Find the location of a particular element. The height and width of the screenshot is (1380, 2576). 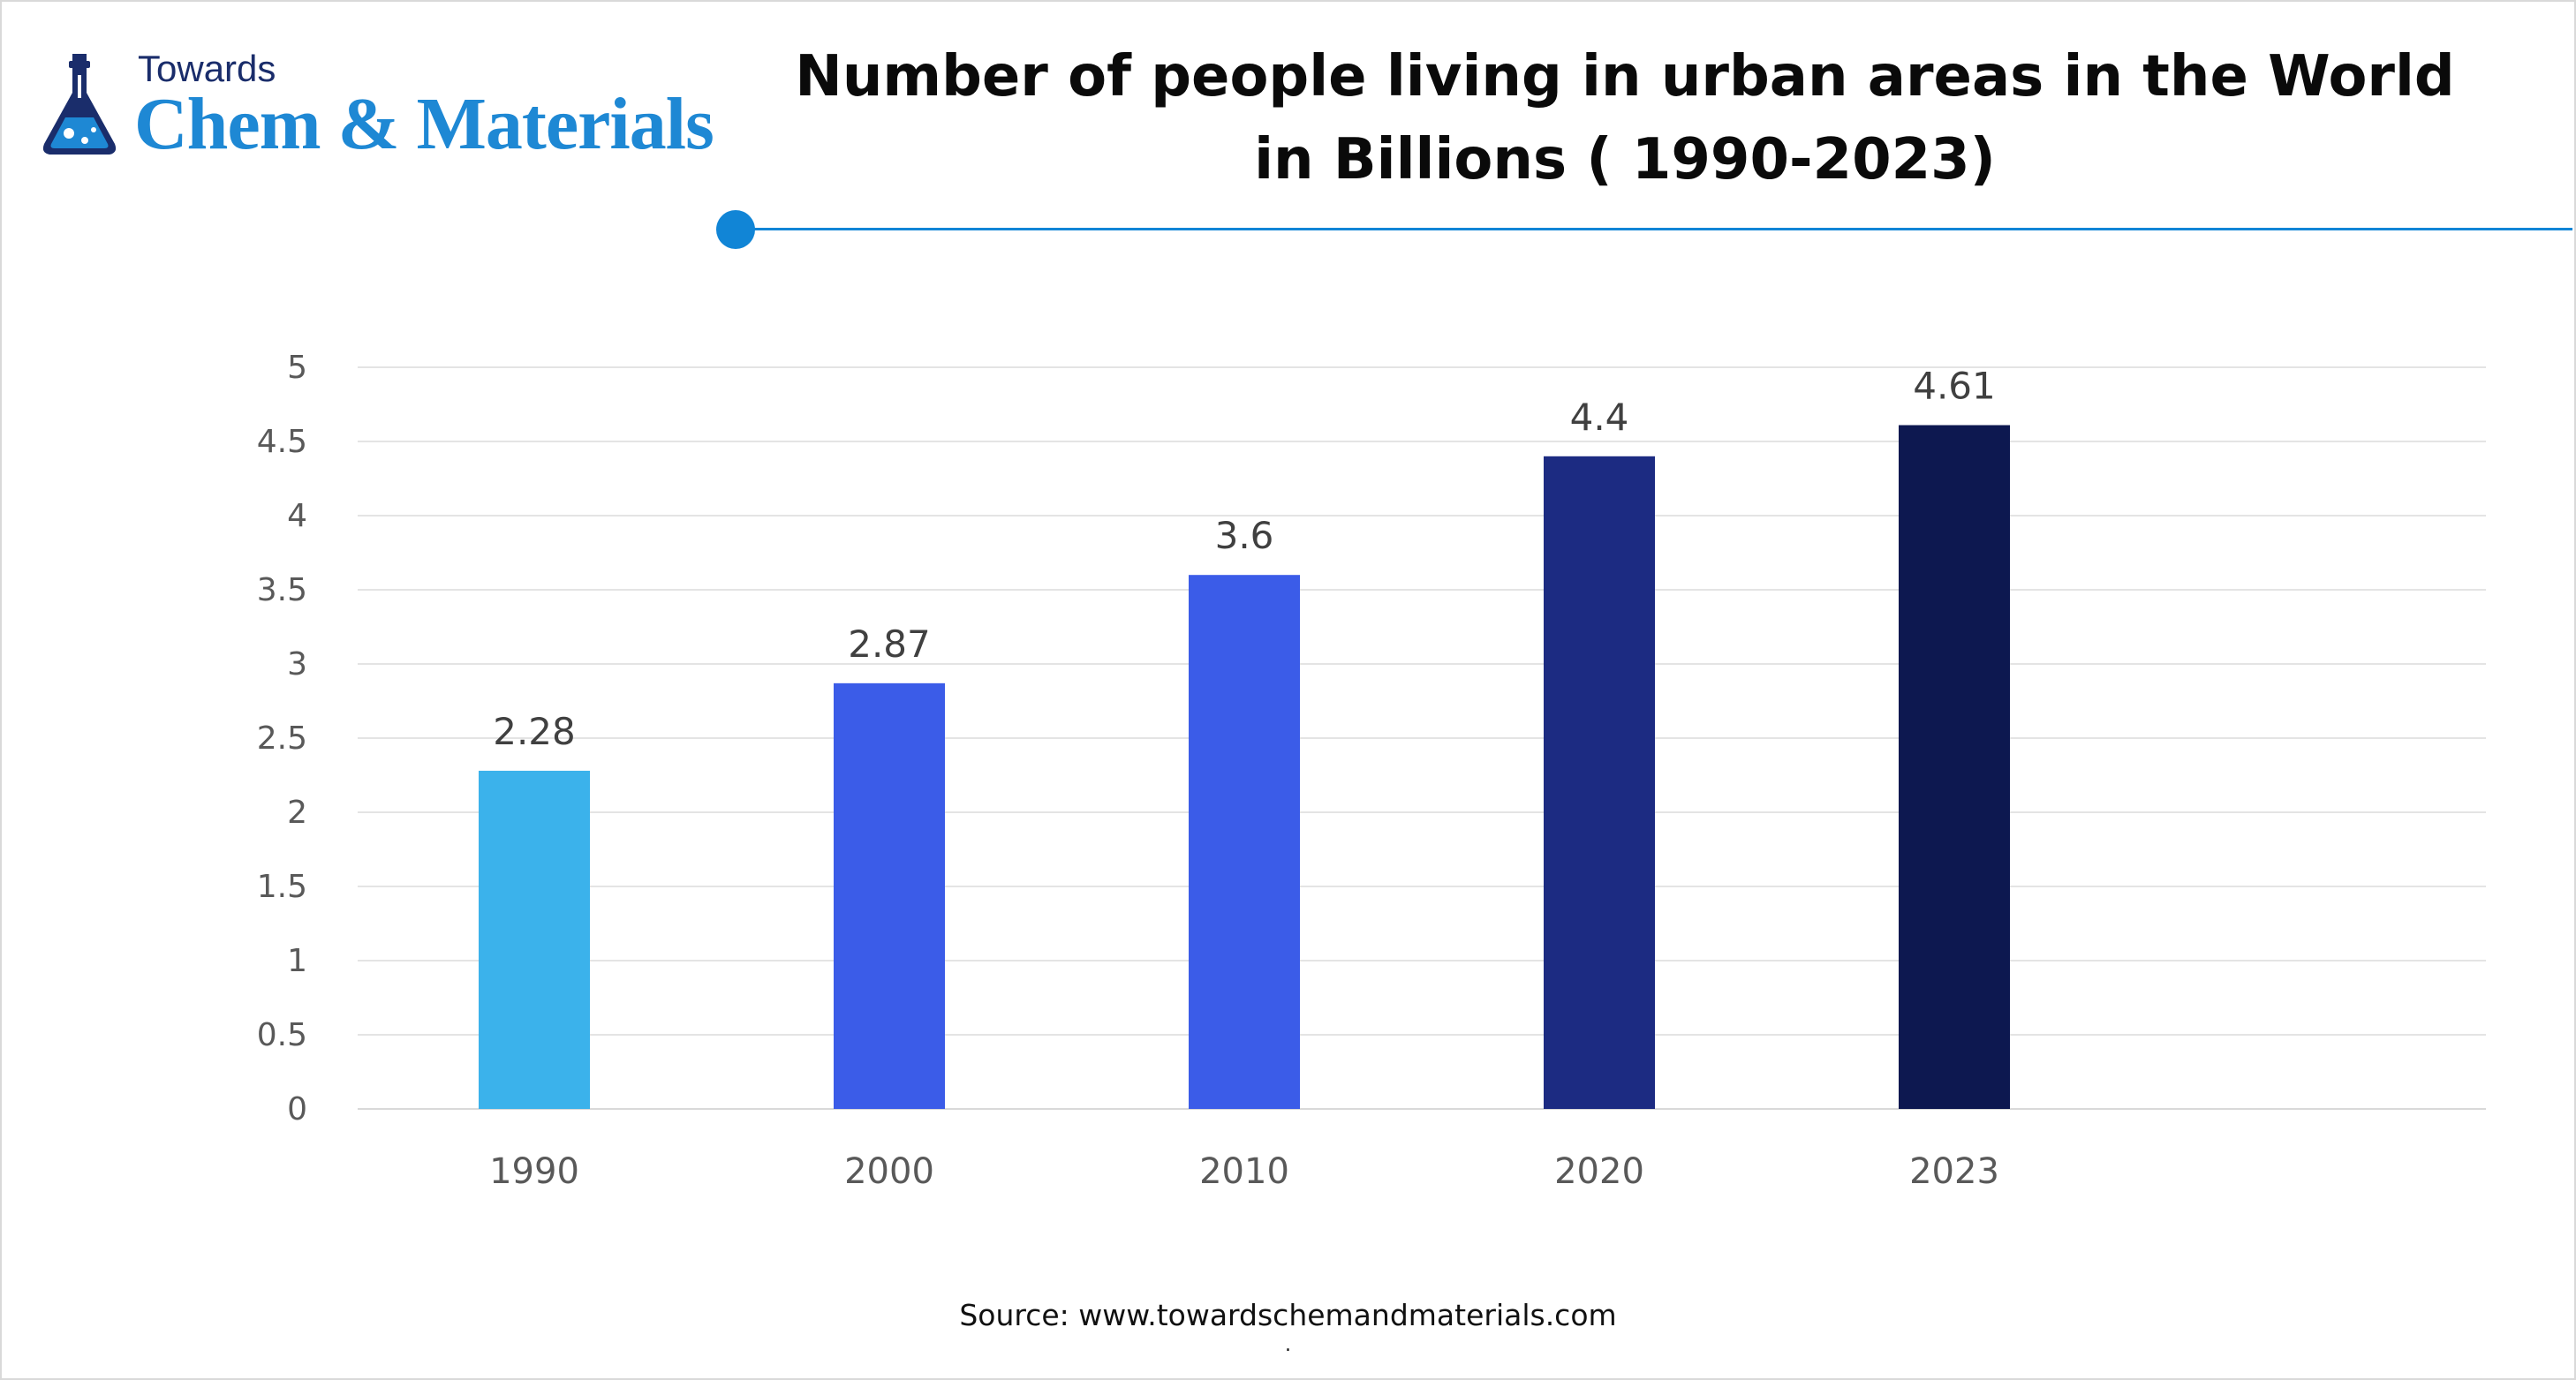

y-tick-label: 2.5 is located at coordinates (282, 738).